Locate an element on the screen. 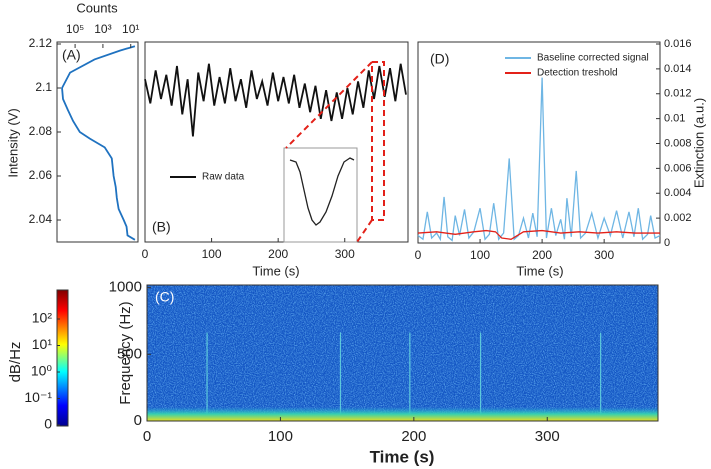 This screenshot has width=711, height=469. colorbar-tick-label: 10⁰ is located at coordinates (42, 371).